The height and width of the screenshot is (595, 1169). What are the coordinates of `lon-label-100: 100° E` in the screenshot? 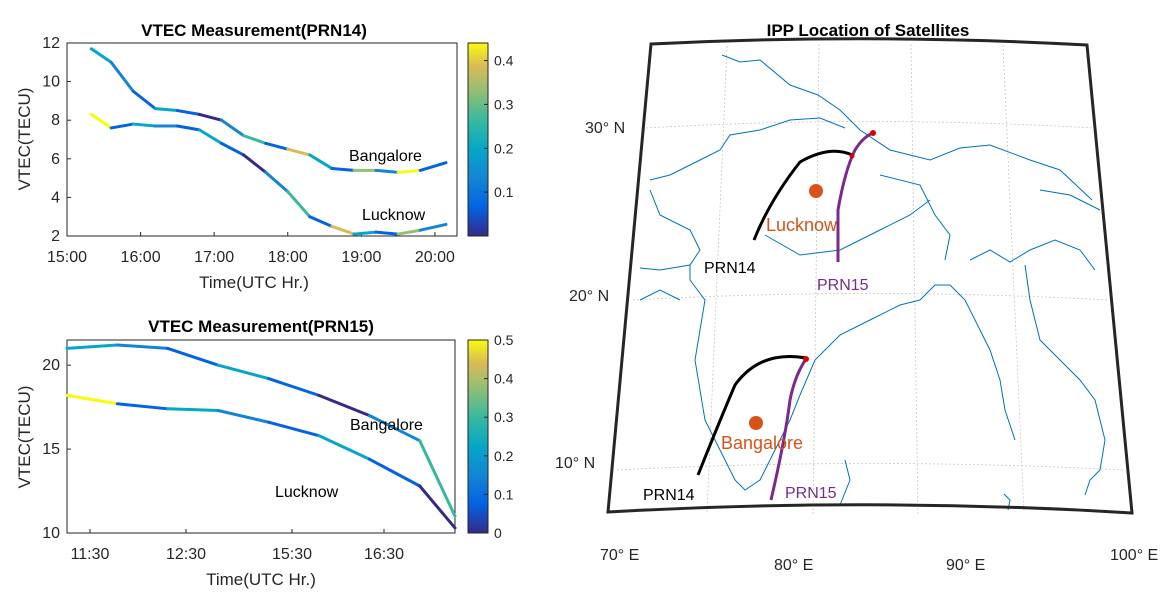 It's located at (1134, 555).